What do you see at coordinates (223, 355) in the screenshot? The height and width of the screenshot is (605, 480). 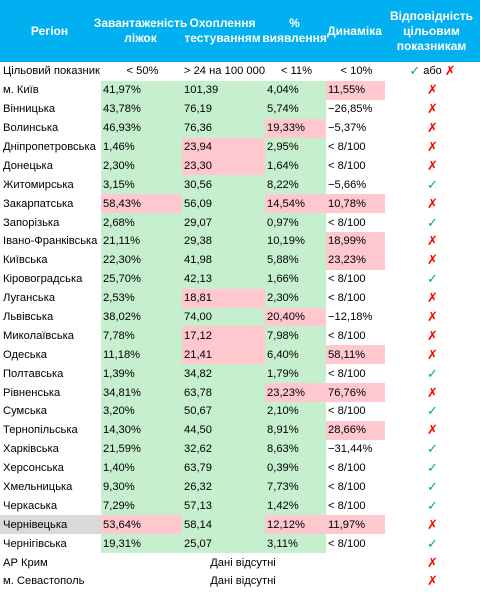 I see `testing-coverage-cell: 21,41` at bounding box center [223, 355].